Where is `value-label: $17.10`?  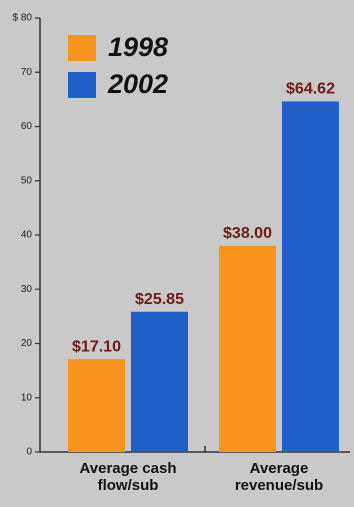 value-label: $17.10 is located at coordinates (96, 346).